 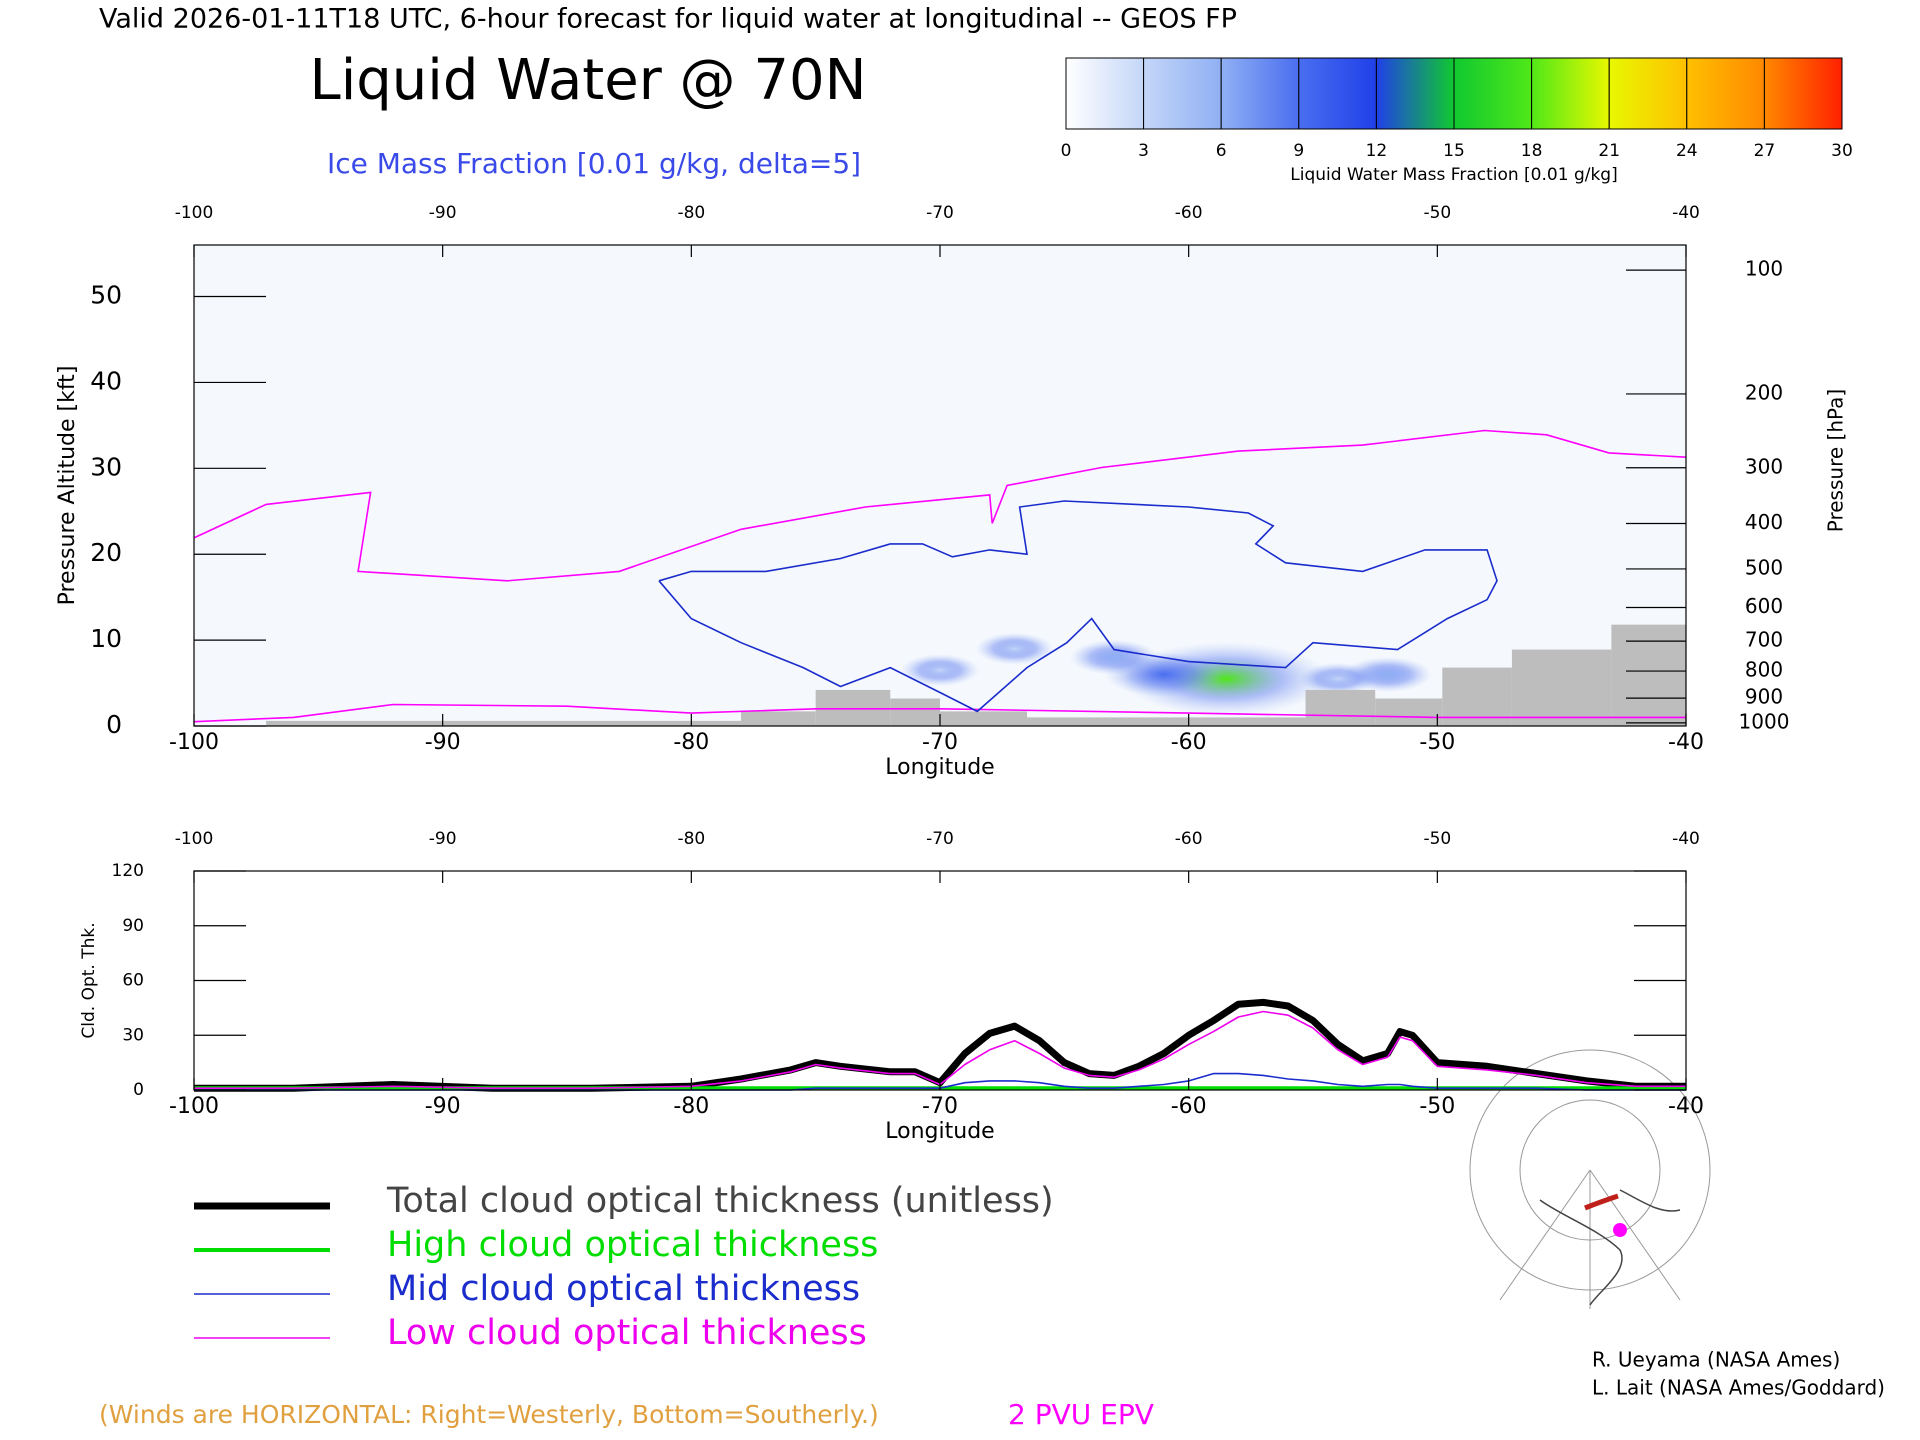 I want to click on y2-tick-label: 200, so click(x=1764, y=392).